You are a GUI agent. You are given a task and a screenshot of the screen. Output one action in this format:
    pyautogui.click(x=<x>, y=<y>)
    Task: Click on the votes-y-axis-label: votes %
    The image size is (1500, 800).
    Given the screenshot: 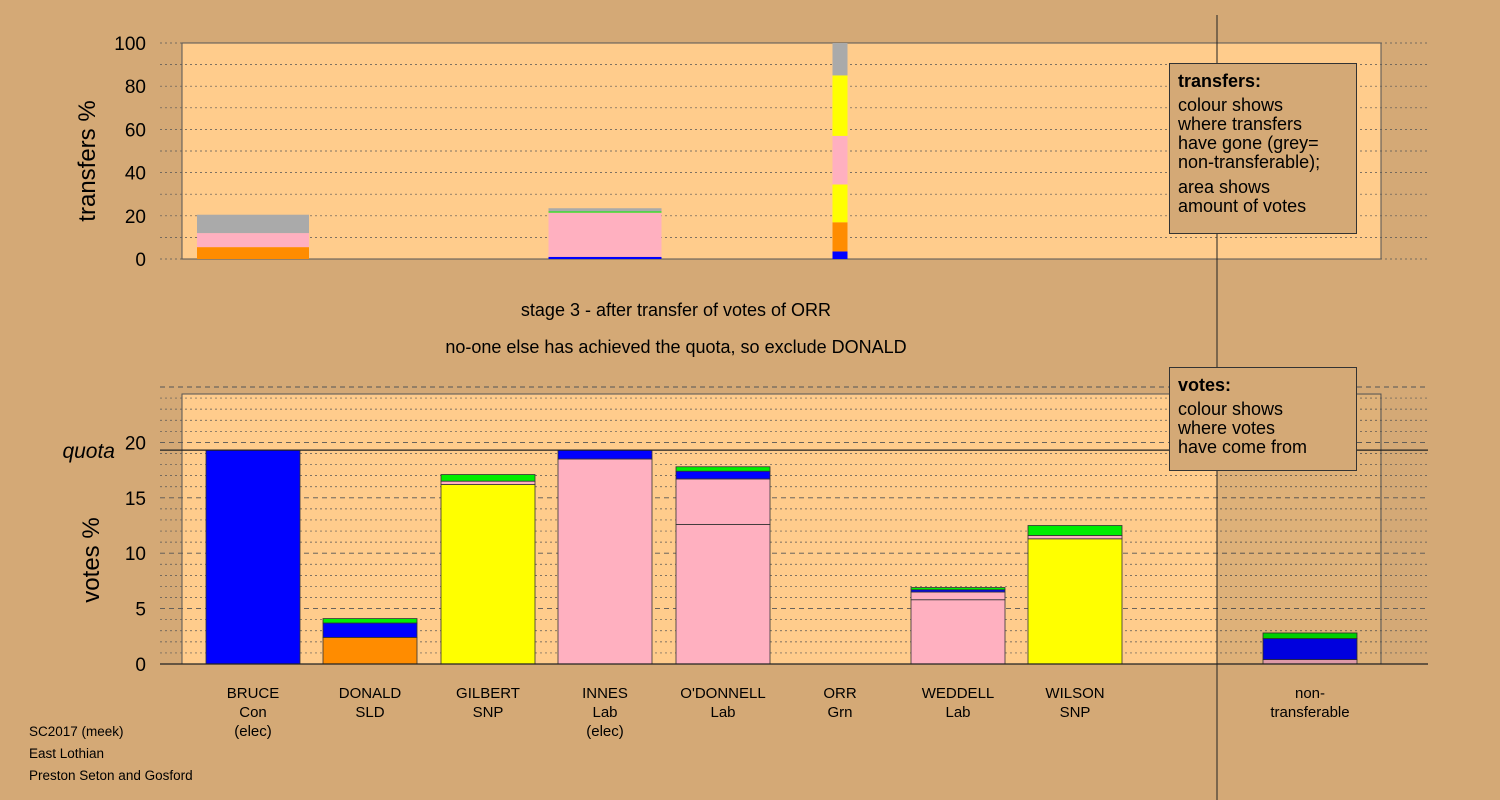 What is the action you would take?
    pyautogui.click(x=91, y=559)
    